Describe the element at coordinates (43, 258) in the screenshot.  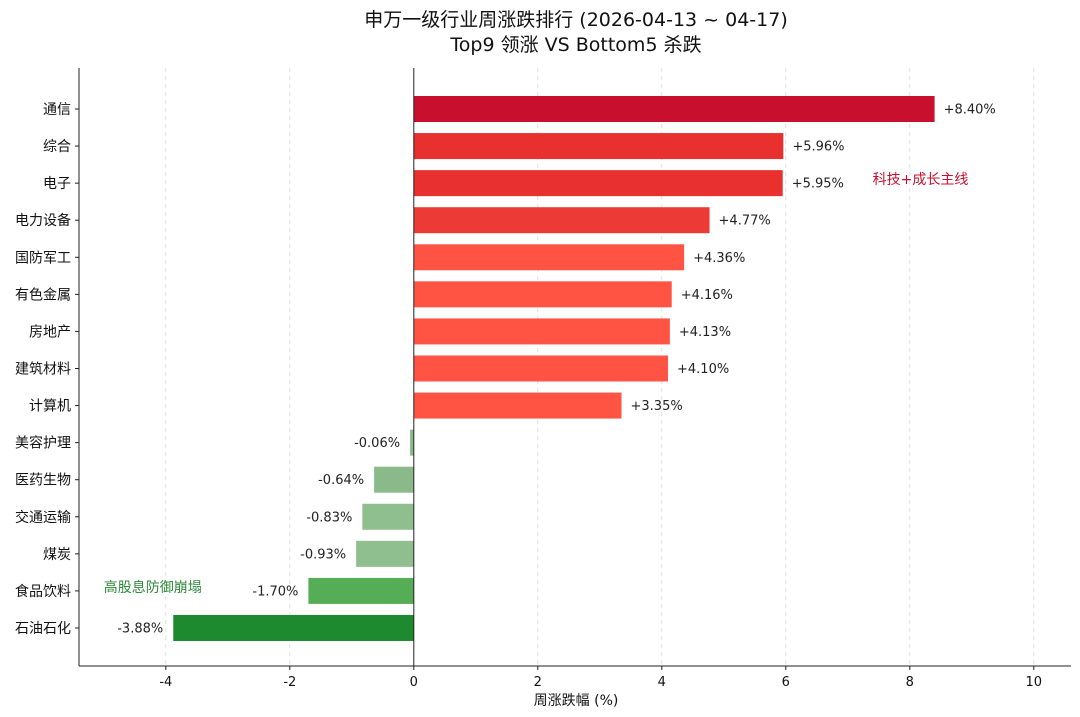
I see `y-tick-label: 国防军工` at that location.